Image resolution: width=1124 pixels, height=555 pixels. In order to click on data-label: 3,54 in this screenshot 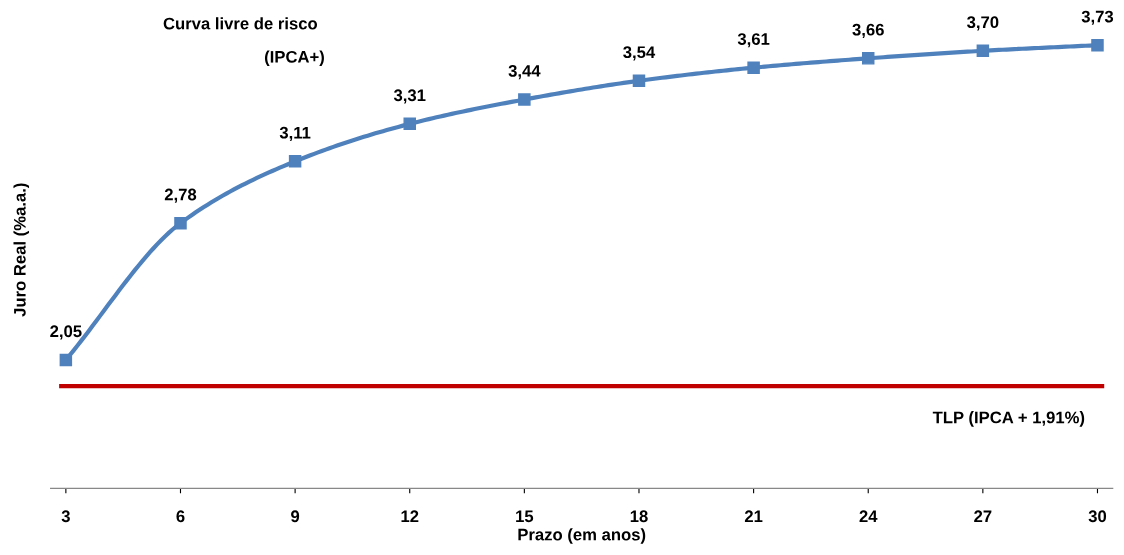, I will do `click(639, 53)`.